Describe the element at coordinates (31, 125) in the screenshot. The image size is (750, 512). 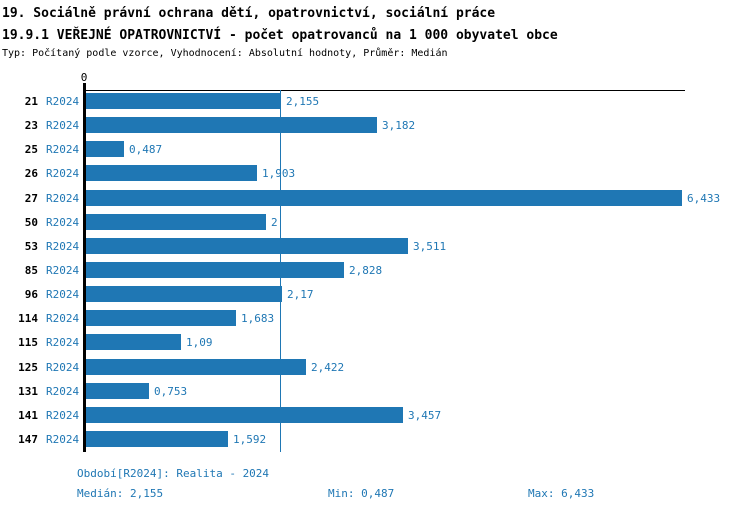
I see `row-id-label: 23` at that location.